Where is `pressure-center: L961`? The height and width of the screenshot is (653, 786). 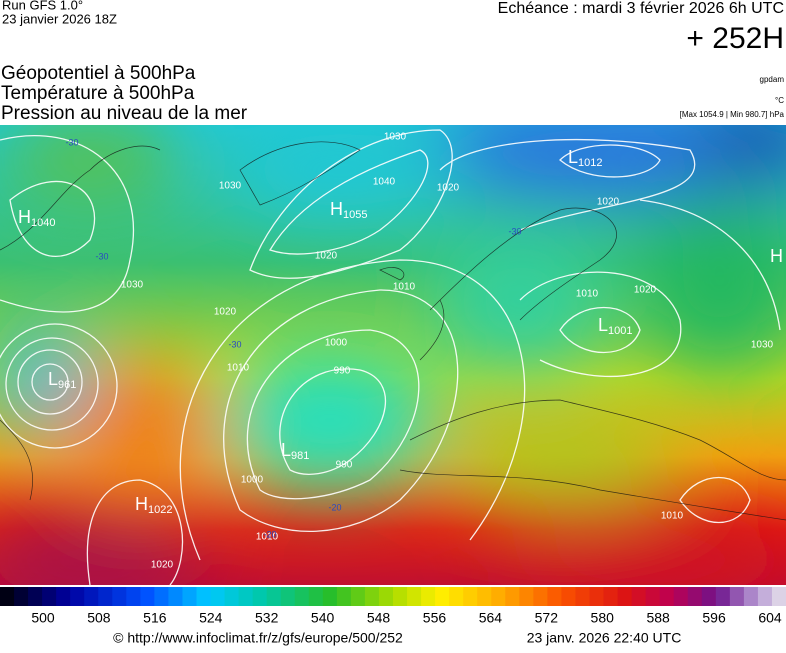
pressure-center: L961 is located at coordinates (62, 380).